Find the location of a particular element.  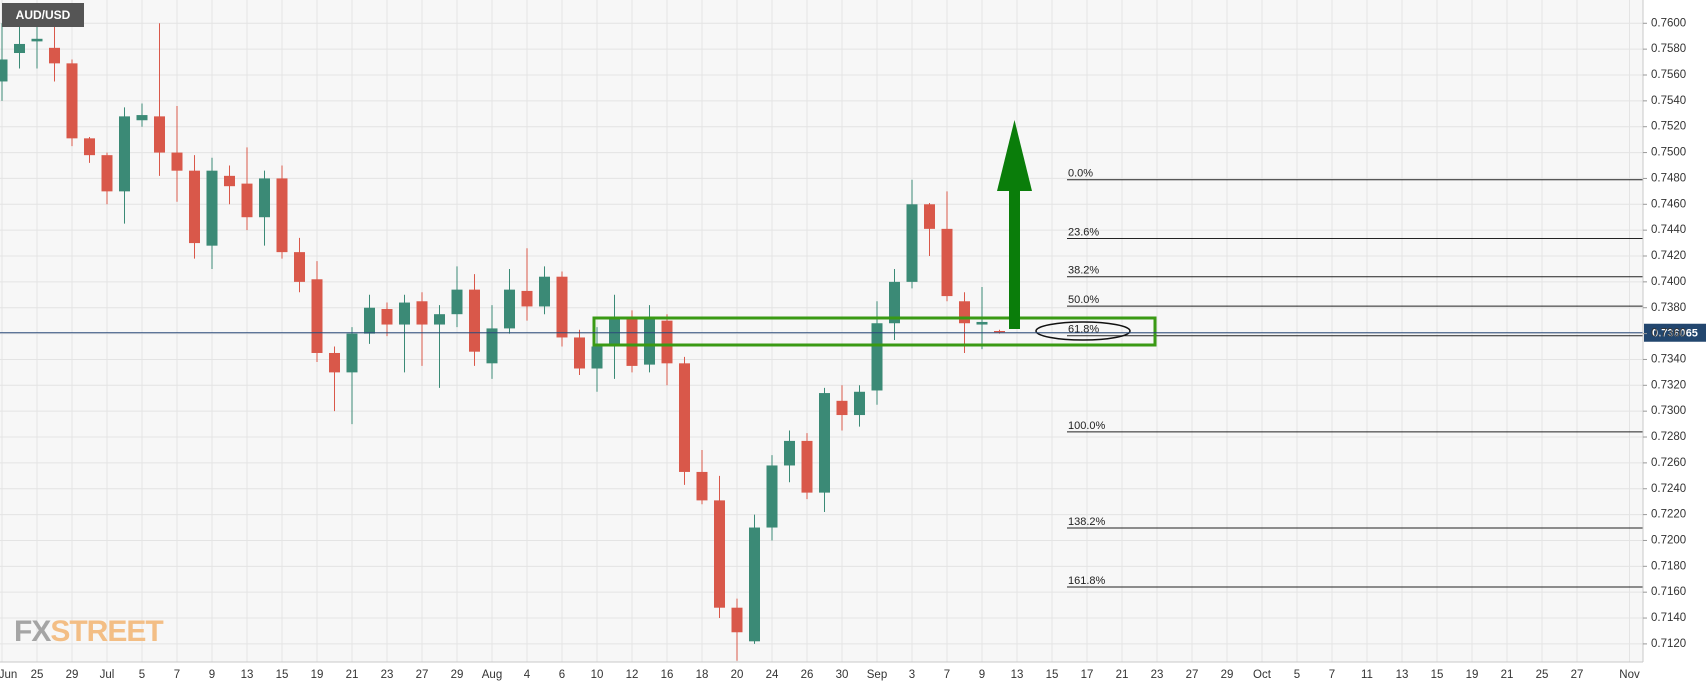

y-tick-label: 0.7120 is located at coordinates (1668, 644).